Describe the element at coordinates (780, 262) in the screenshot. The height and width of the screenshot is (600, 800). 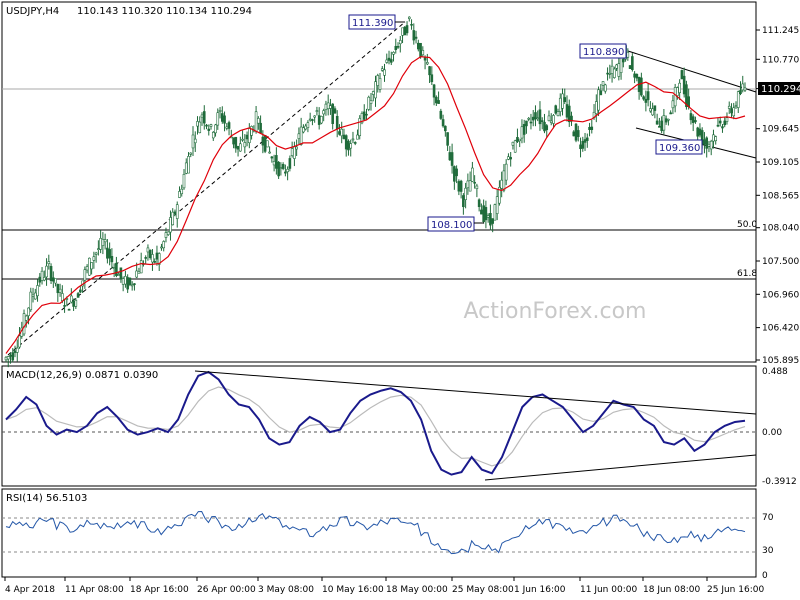
I see `price-tick-label: 107.500` at that location.